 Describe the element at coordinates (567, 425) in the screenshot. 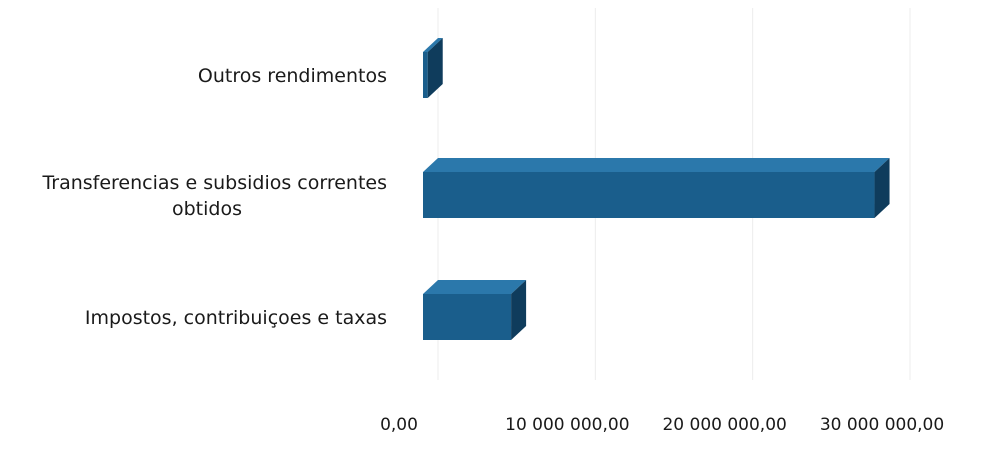

I see `x-tick-label-1: 10 000 000,00` at that location.